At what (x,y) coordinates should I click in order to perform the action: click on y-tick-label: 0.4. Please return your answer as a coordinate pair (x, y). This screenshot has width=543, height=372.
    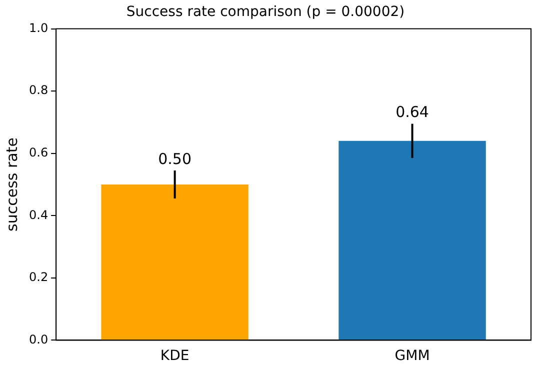
    Looking at the image, I should click on (38, 215).